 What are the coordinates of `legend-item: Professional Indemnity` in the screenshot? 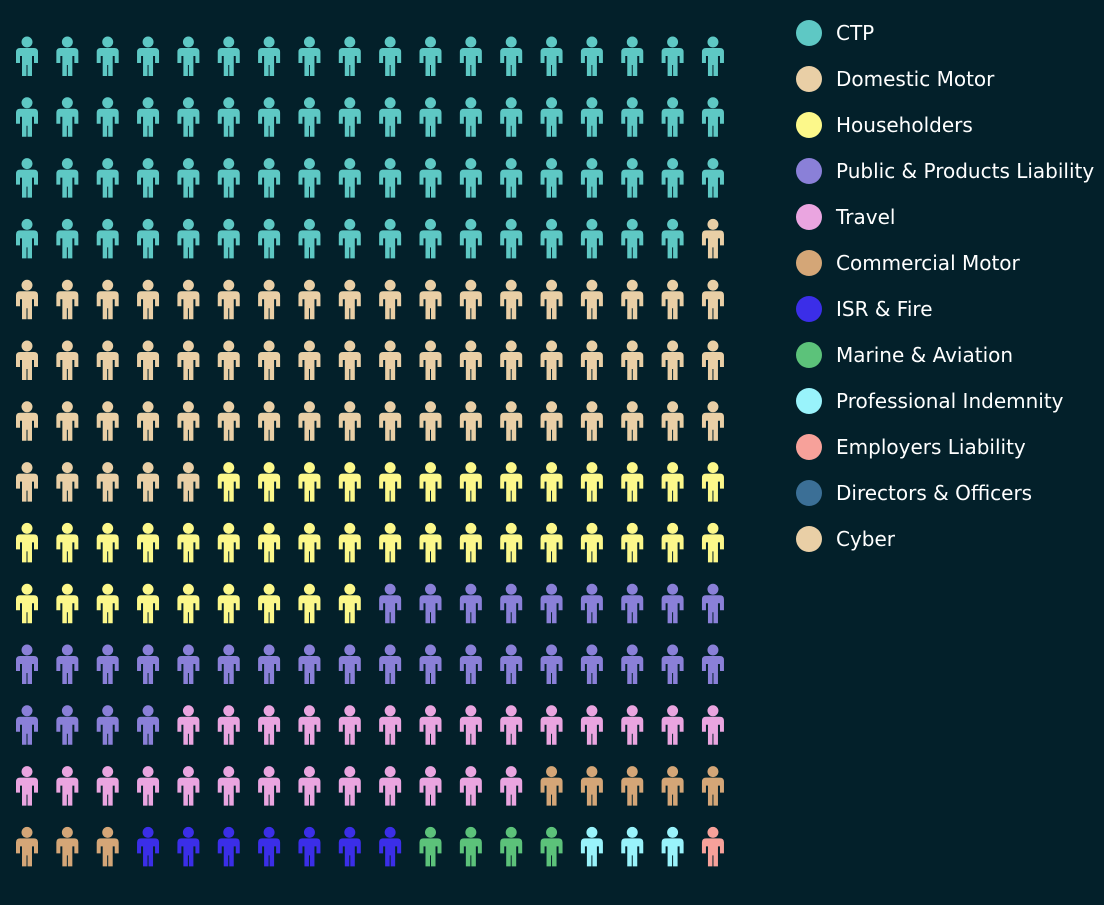 It's located at (946, 401).